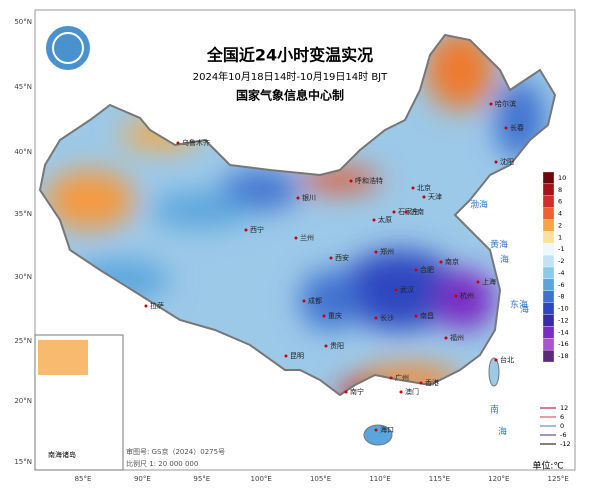 Image resolution: width=600 pixels, height=493 pixels. I want to click on legend-label: 4, so click(560, 214).